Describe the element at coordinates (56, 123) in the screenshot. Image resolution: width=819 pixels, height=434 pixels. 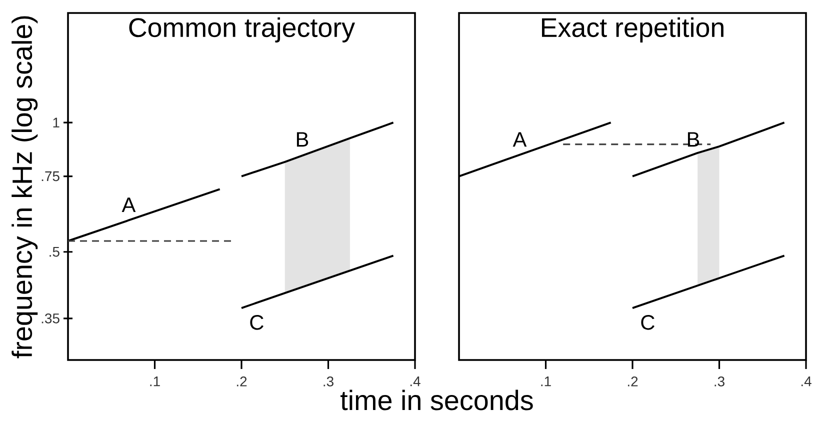
I see `y-tick-label: 1` at that location.